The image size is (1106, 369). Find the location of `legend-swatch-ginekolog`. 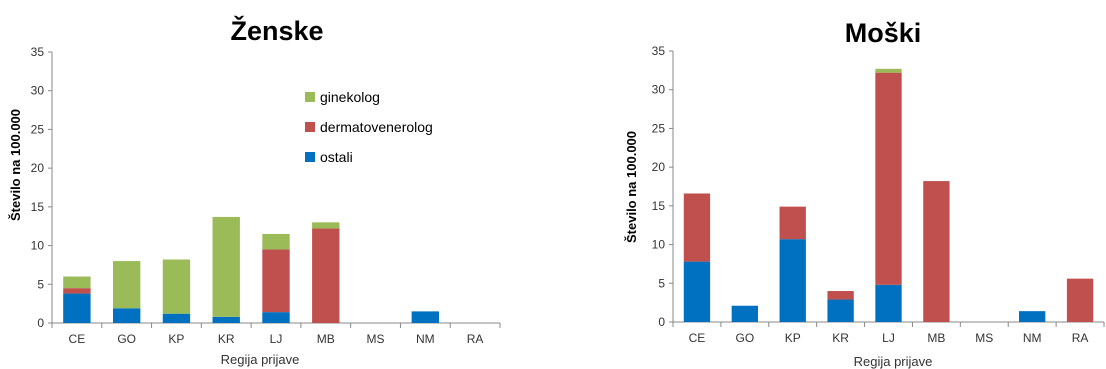

legend-swatch-ginekolog is located at coordinates (310, 97).